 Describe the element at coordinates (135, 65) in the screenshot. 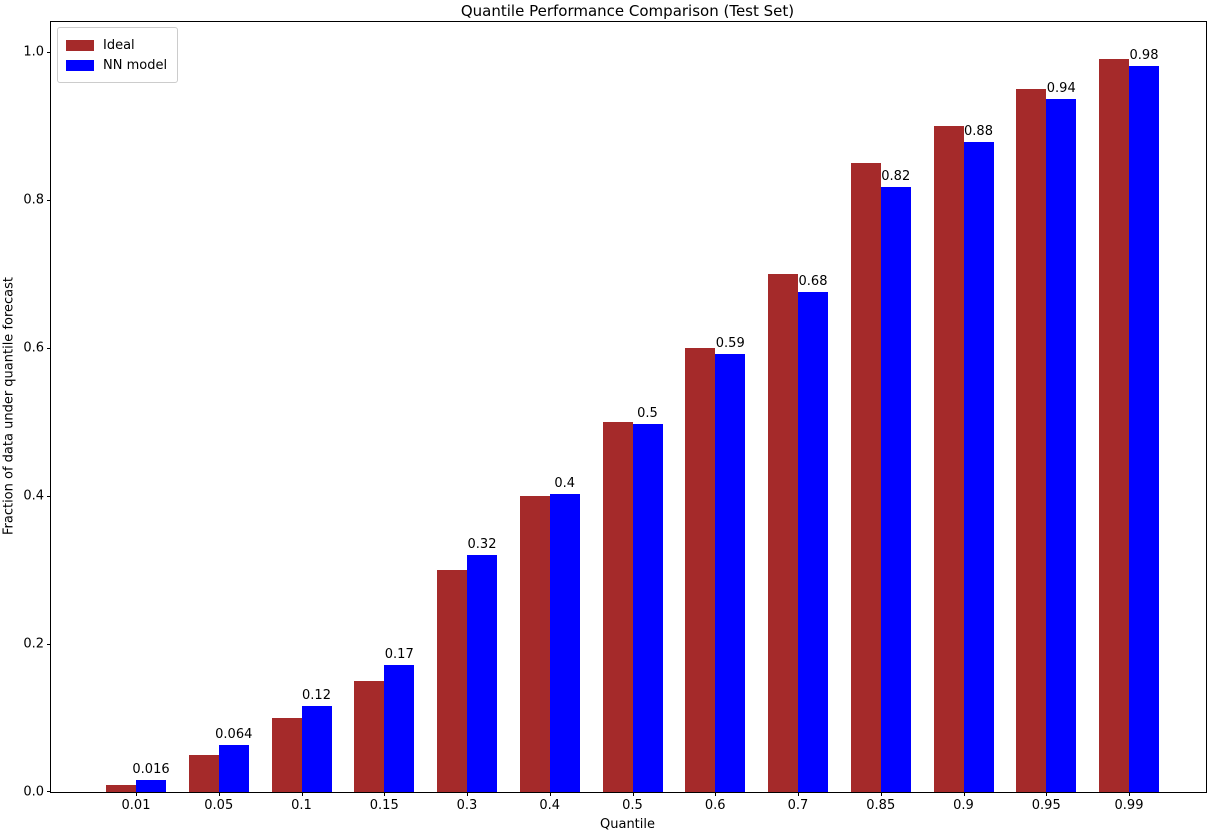

I see `legend-label-nn-model: NN model` at that location.